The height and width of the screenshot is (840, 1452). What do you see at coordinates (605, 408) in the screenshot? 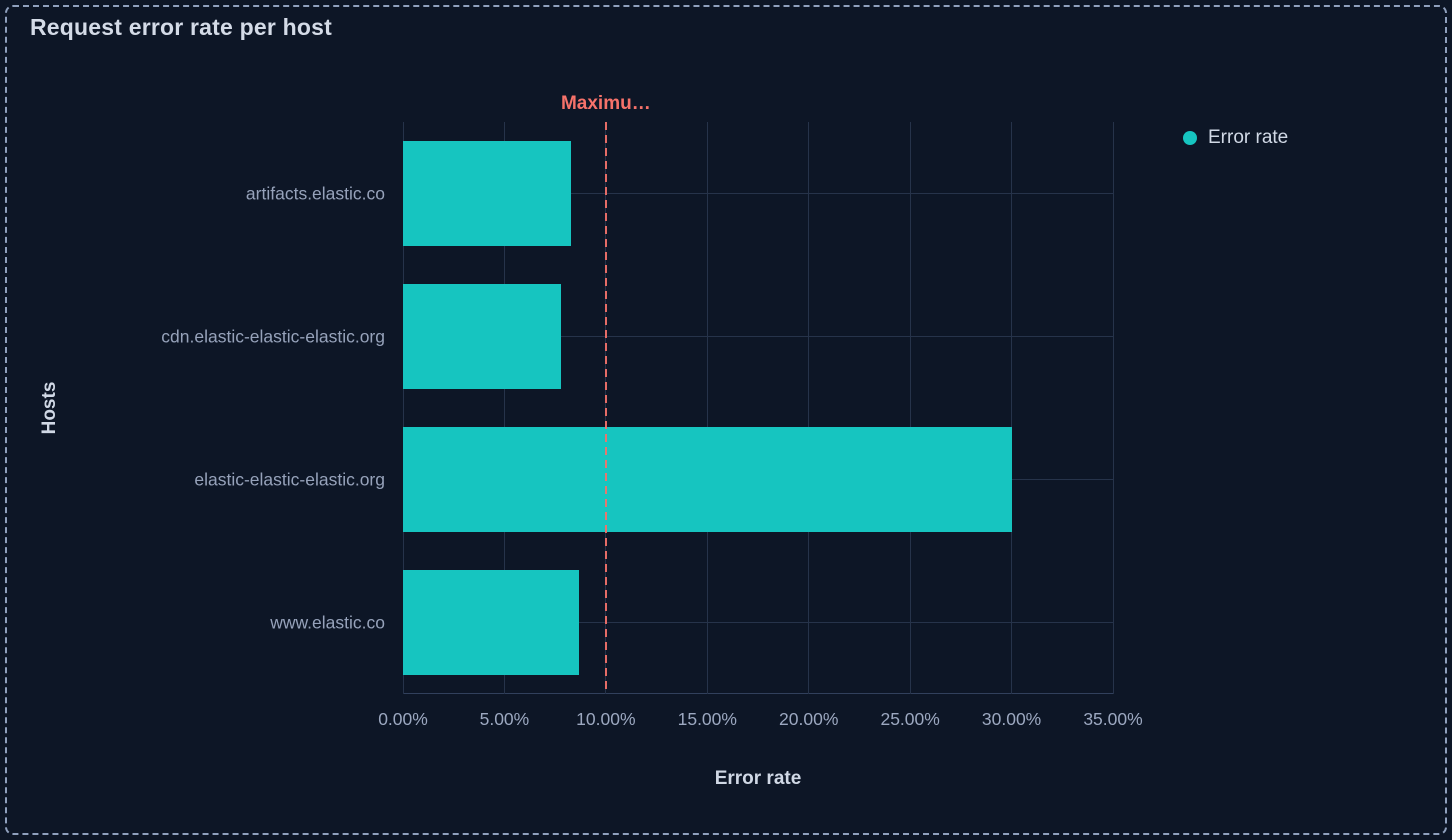
I see `reference-line` at bounding box center [605, 408].